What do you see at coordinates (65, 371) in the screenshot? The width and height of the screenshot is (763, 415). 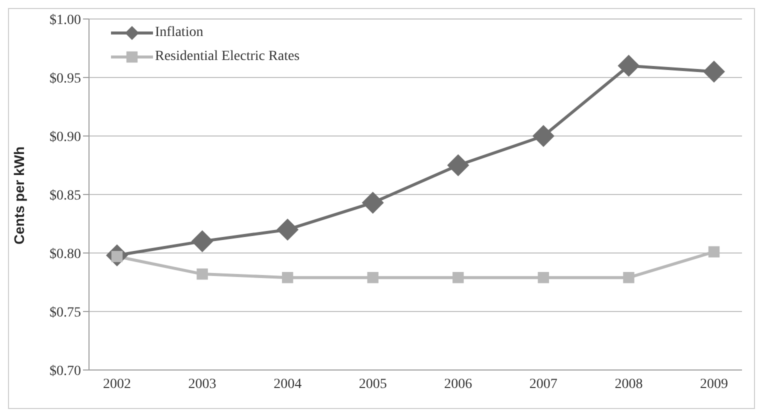 I see `y-tick-label: $0.70` at bounding box center [65, 371].